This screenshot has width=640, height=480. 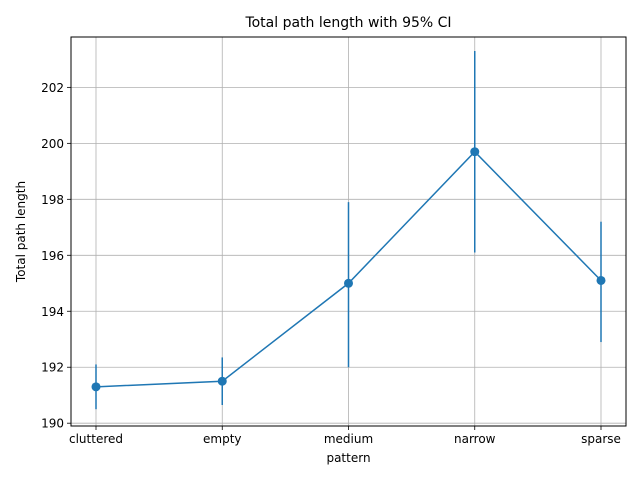 I want to click on x-tick-label: empty, so click(x=222, y=439).